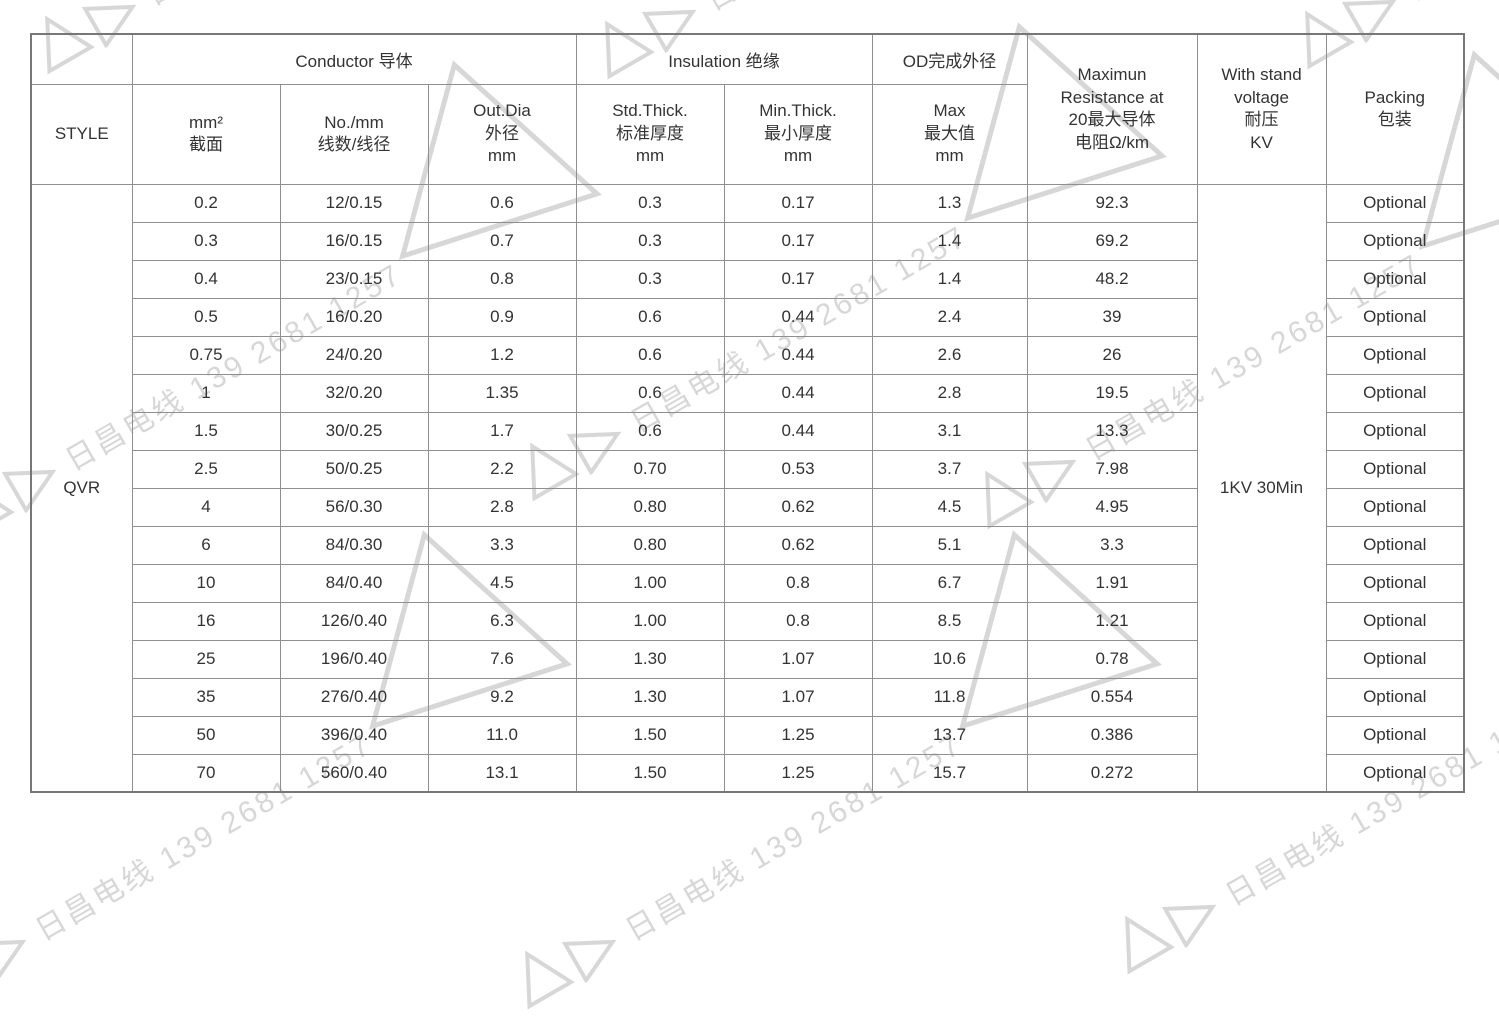 This screenshot has width=1499, height=1030. Describe the element at coordinates (206, 621) in the screenshot. I see `cell-mm2: 16` at that location.